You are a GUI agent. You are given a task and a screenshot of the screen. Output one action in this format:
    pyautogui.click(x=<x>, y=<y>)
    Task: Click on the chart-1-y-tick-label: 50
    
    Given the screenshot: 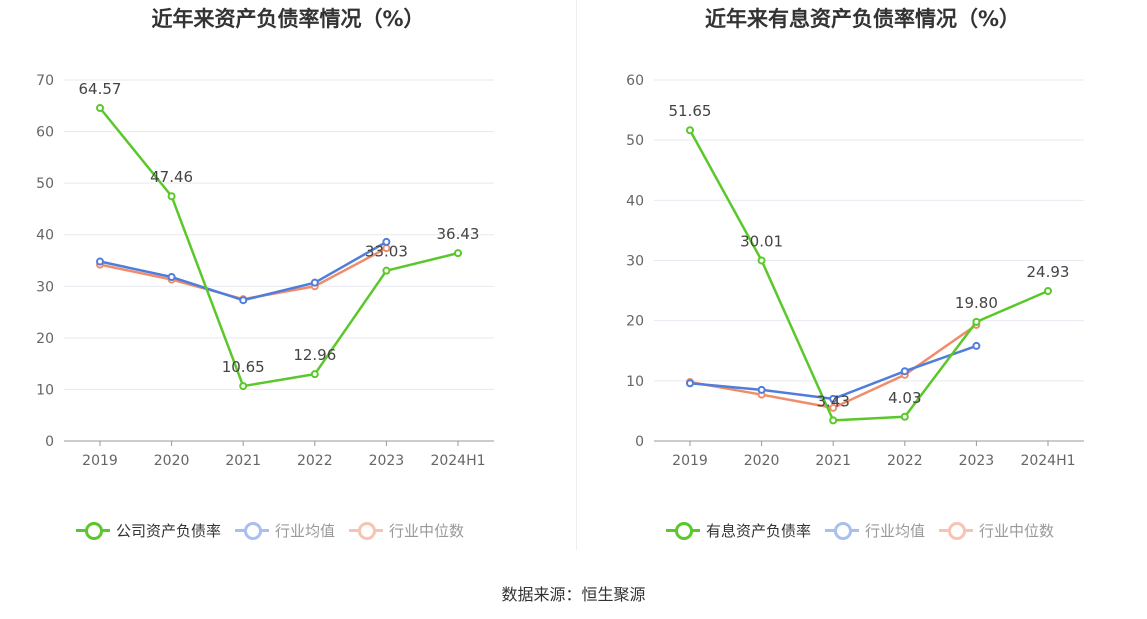 What is the action you would take?
    pyautogui.click(x=45, y=184)
    